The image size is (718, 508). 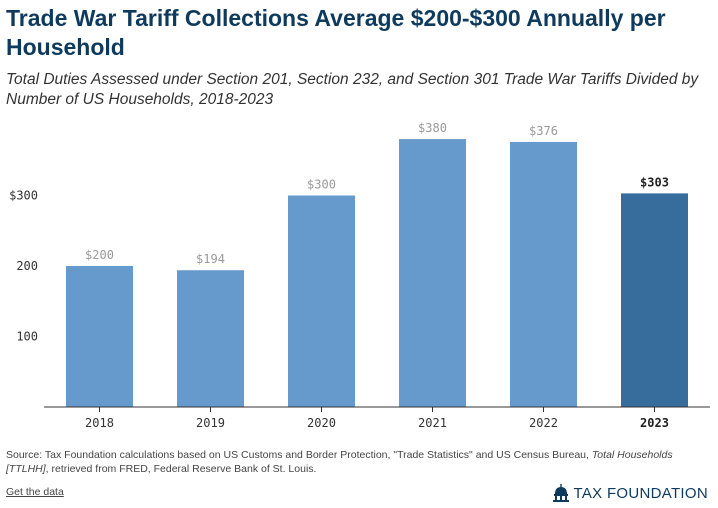 What do you see at coordinates (27, 266) in the screenshot?
I see `y-tick-label: 200` at bounding box center [27, 266].